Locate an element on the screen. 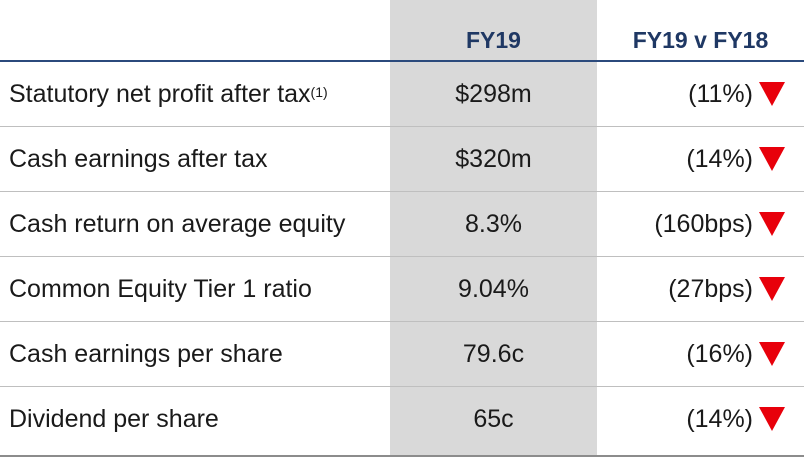  row-label: Cash earnings per share is located at coordinates (146, 353).